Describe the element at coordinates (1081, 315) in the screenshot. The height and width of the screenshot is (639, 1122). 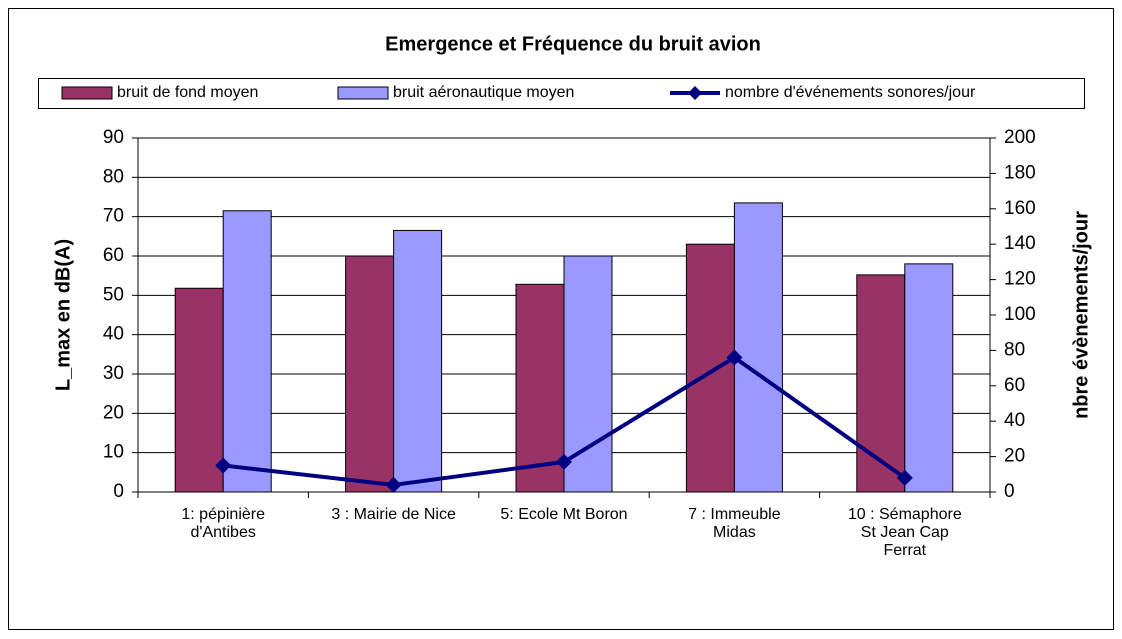
I see `y2-axis-title: nbre évènements/jour` at that location.